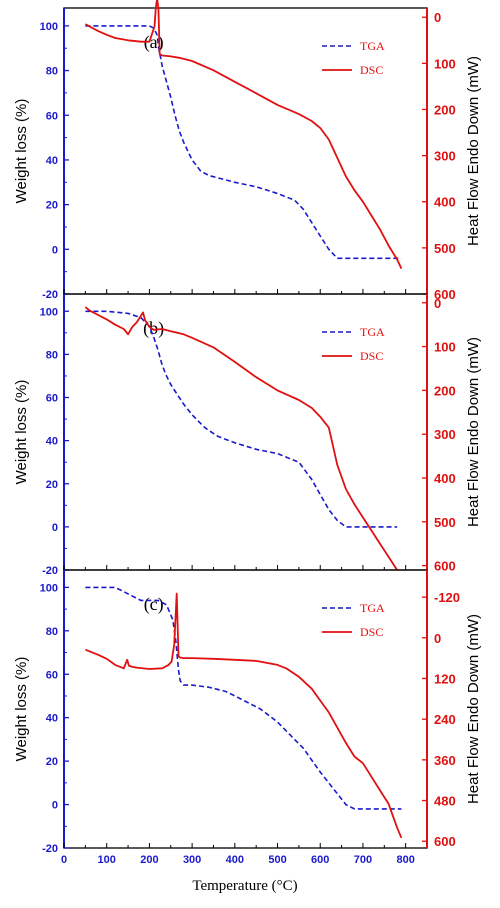 This screenshot has height=908, width=500. Describe the element at coordinates (107, 860) in the screenshot. I see `x-tick-label: 100` at that location.